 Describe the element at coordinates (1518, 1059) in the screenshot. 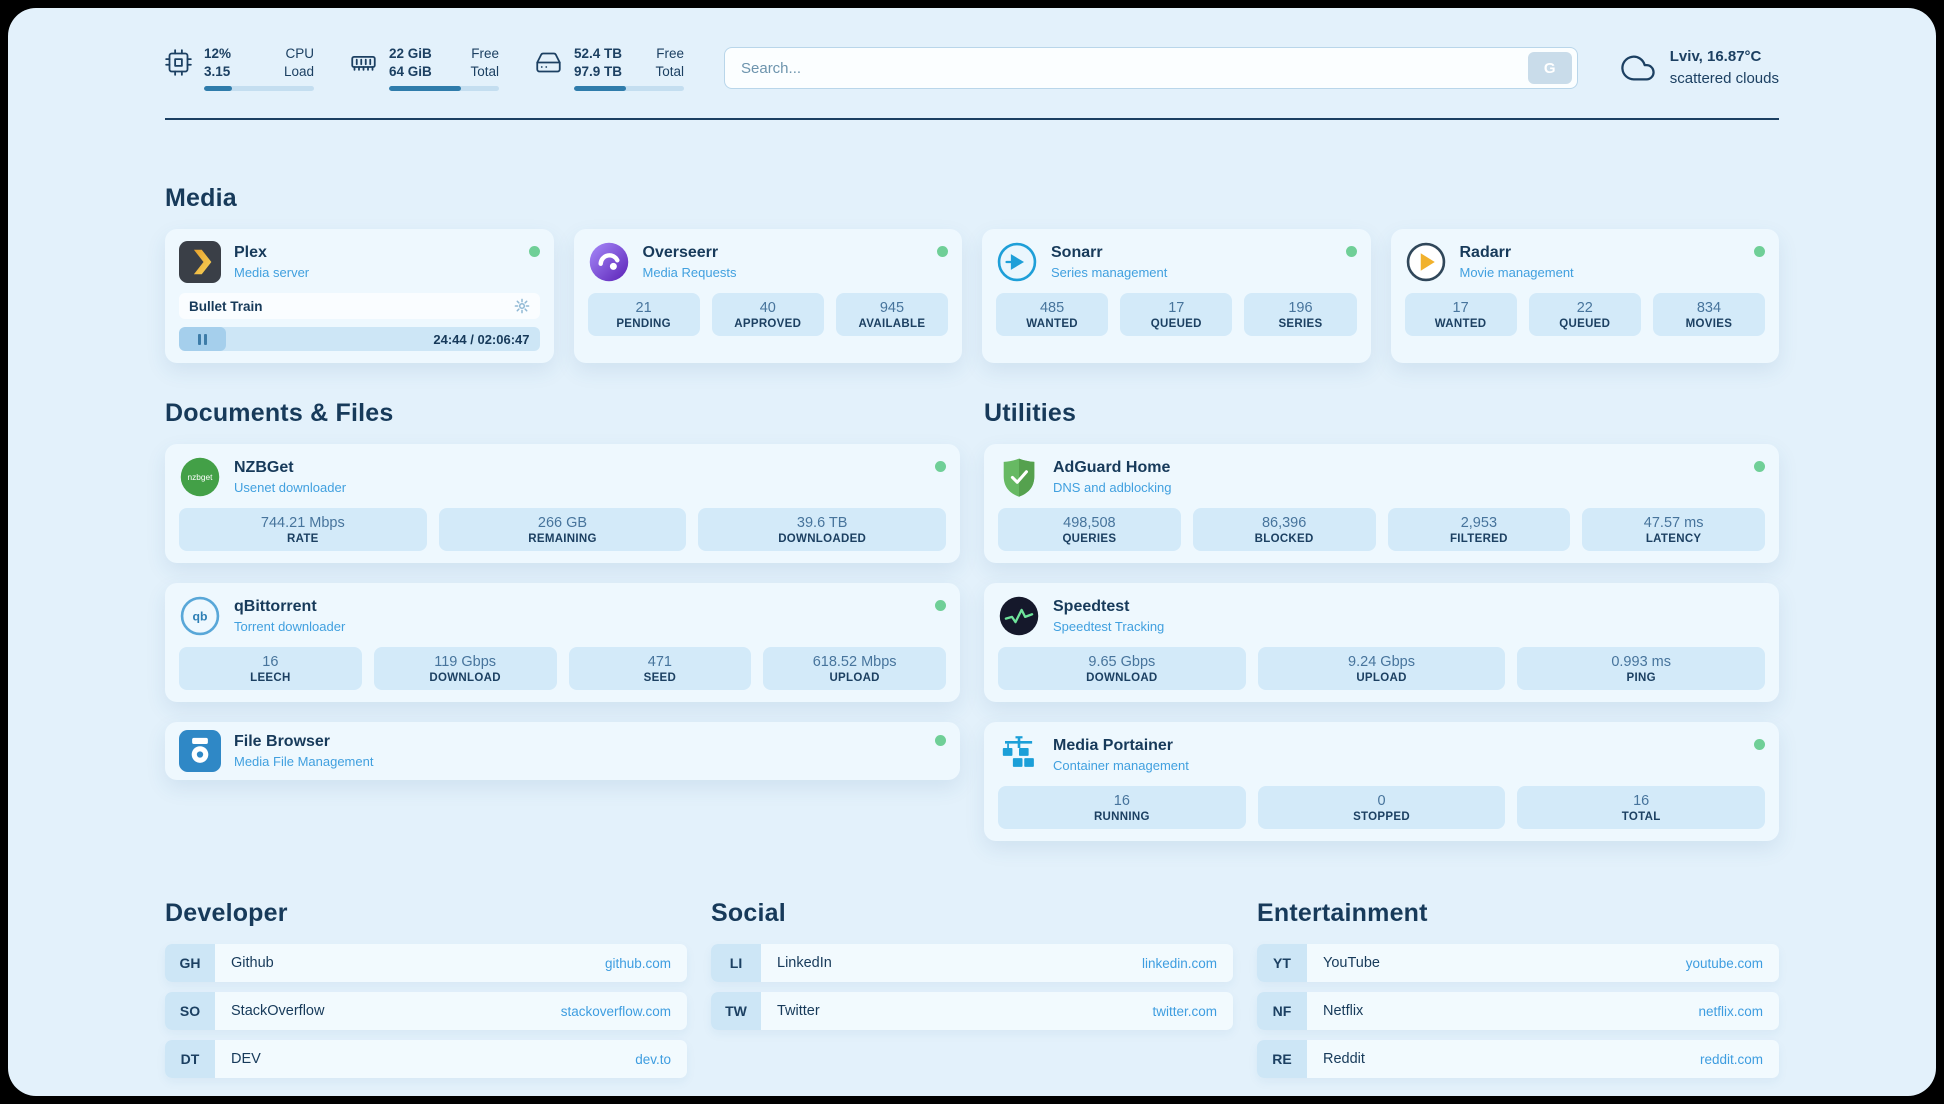

I see `bookmark-reddit: RE Reddit reddit.com` at that location.